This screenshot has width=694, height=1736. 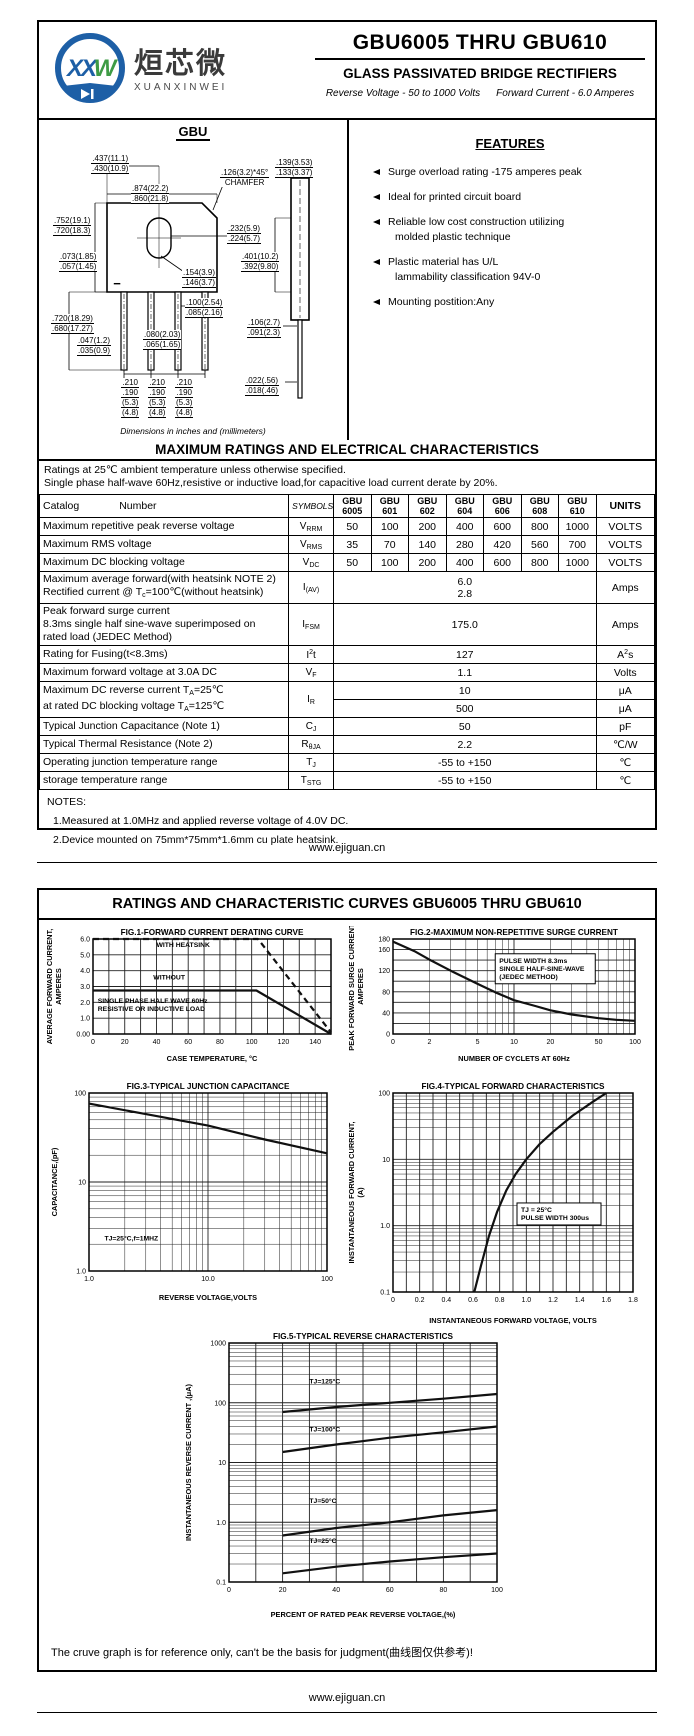 What do you see at coordinates (500, 1300) in the screenshot?
I see `svg-text: 0.8` at bounding box center [500, 1300].